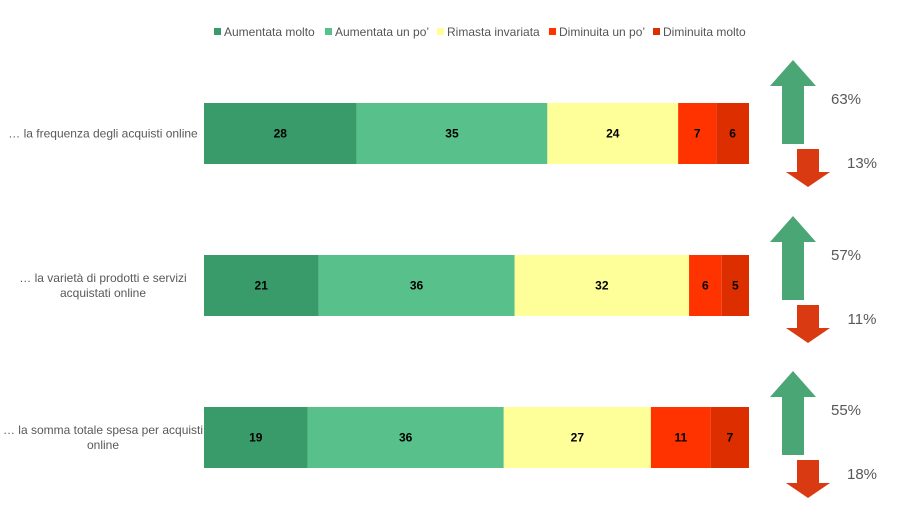  I want to click on legend-label: Aumentata un po’, so click(382, 32).